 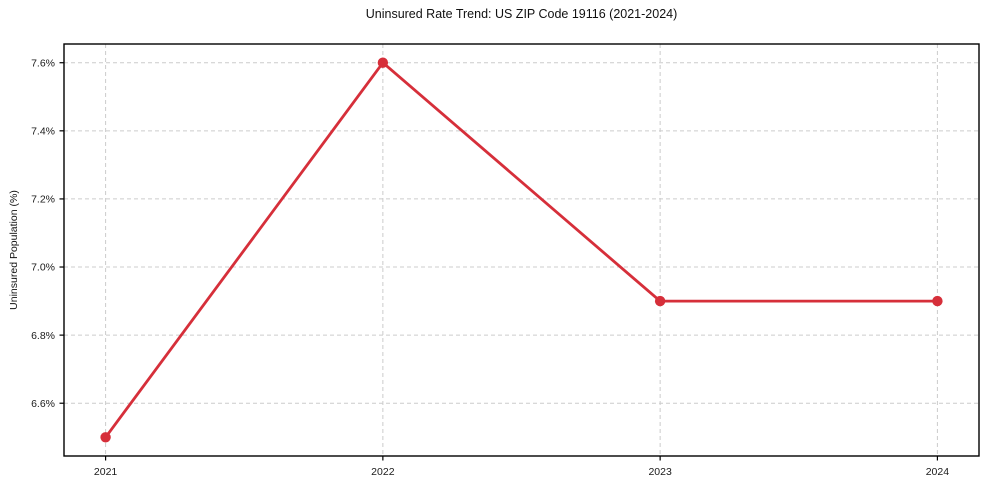 I want to click on data-point-2022, so click(x=383, y=62).